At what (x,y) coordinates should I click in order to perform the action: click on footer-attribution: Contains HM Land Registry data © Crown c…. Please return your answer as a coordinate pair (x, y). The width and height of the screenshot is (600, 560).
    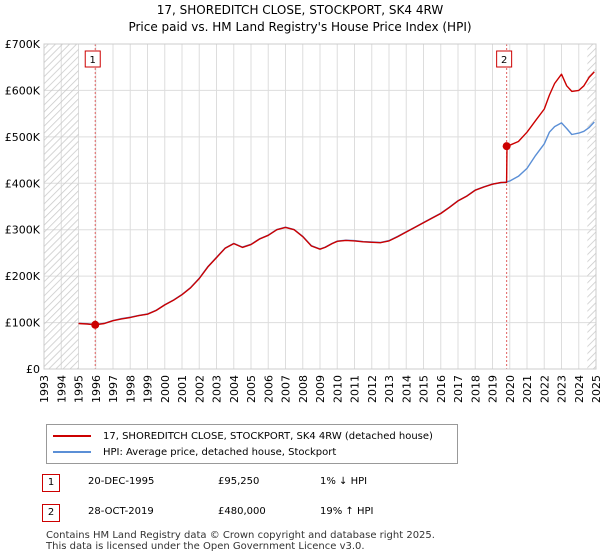
    Looking at the image, I should click on (240, 541).